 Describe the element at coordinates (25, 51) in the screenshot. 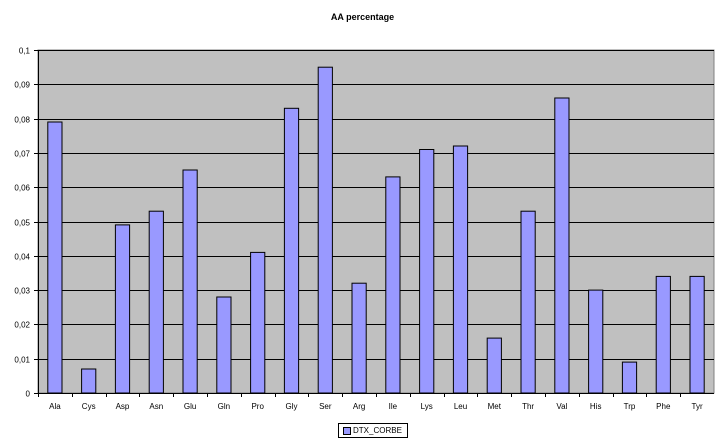

I see `y-tick-label: 0,1` at that location.